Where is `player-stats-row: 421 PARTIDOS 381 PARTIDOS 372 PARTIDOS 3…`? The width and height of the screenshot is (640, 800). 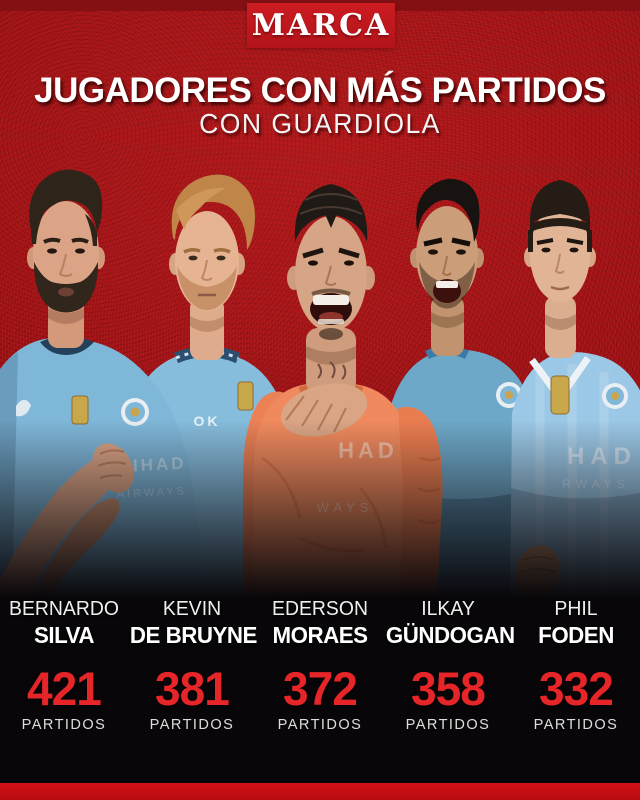
player-stats-row: 421 PARTIDOS 381 PARTIDOS 372 PARTIDOS 3… is located at coordinates (320, 699).